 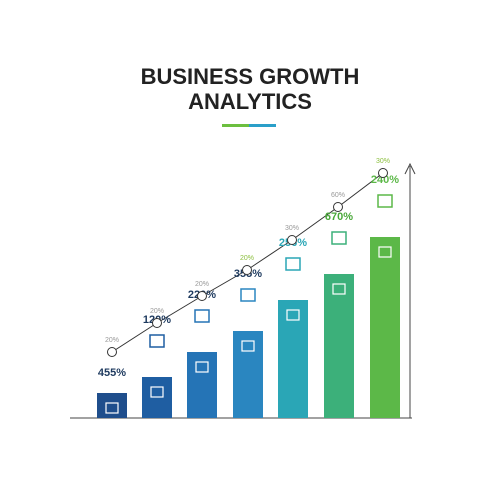 I want to click on point-label: 60%, so click(x=338, y=195).